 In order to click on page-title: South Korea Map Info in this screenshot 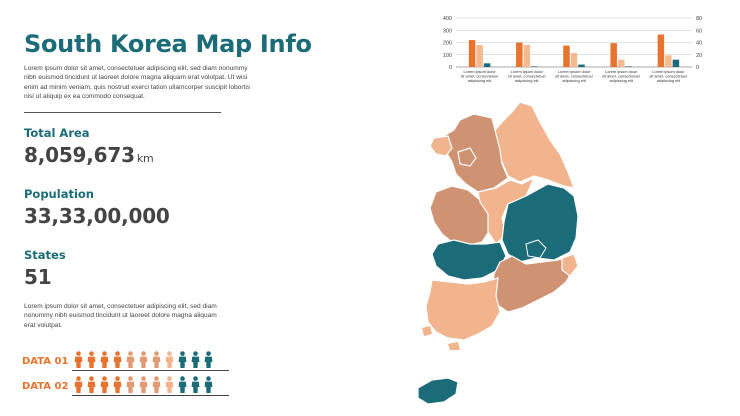, I will do `click(168, 44)`.